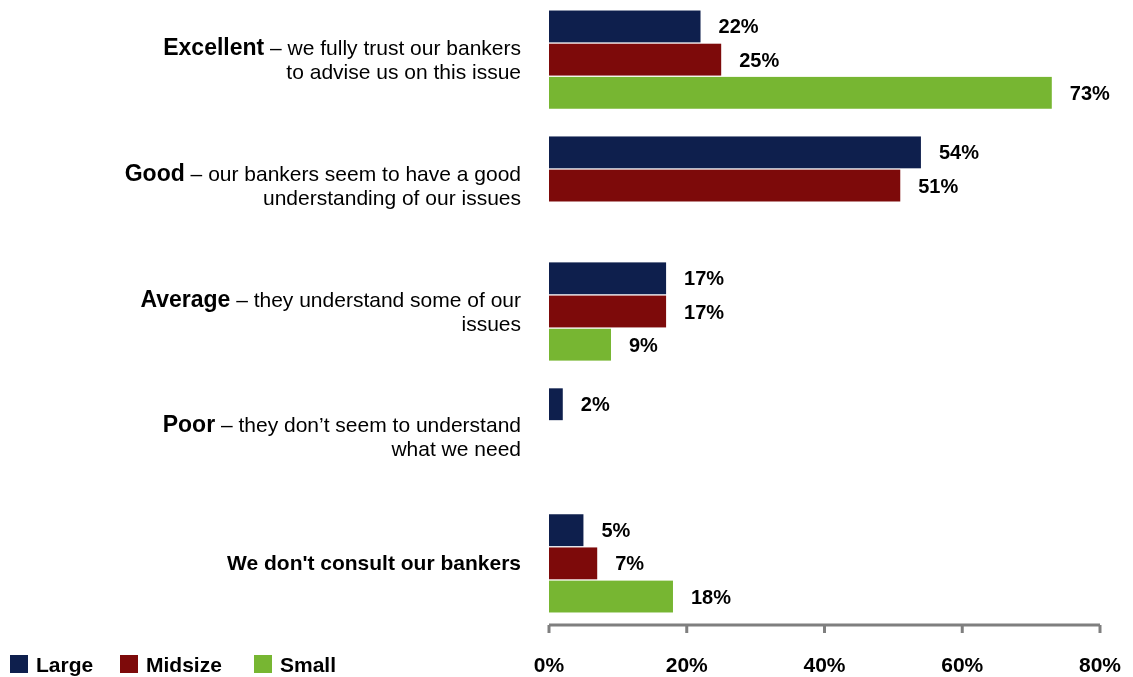  Describe the element at coordinates (549, 664) in the screenshot. I see `x-tick-label: 0%` at that location.